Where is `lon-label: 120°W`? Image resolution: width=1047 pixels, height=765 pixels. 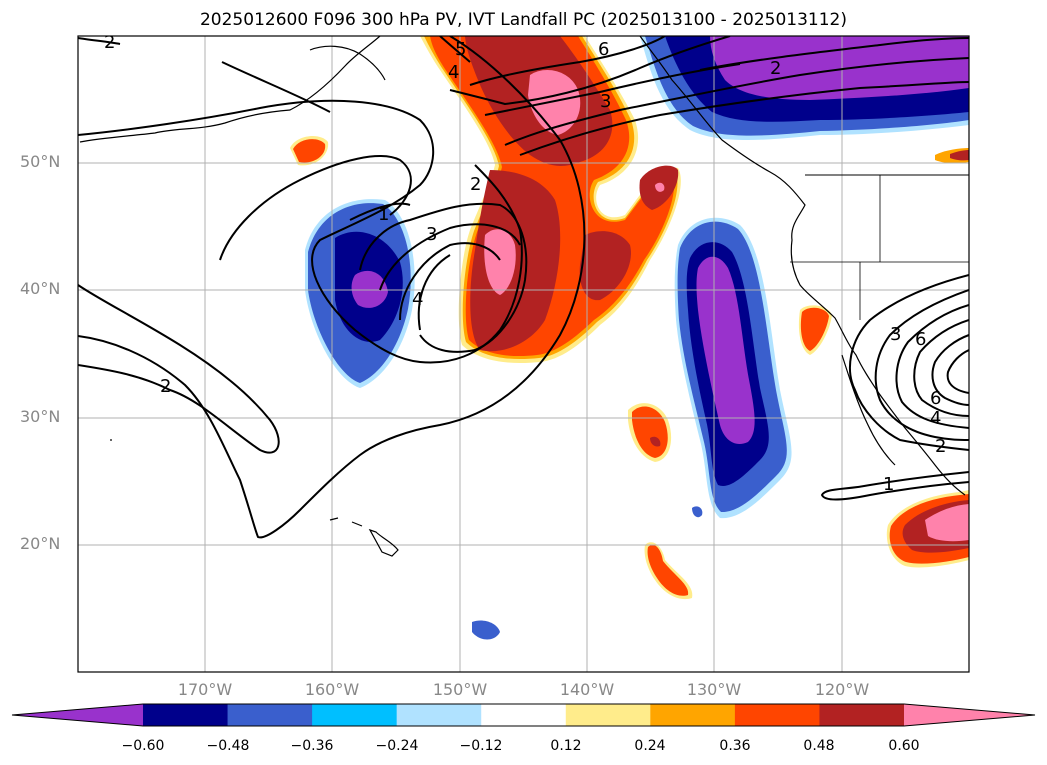
lon-label: 120°W is located at coordinates (842, 689).